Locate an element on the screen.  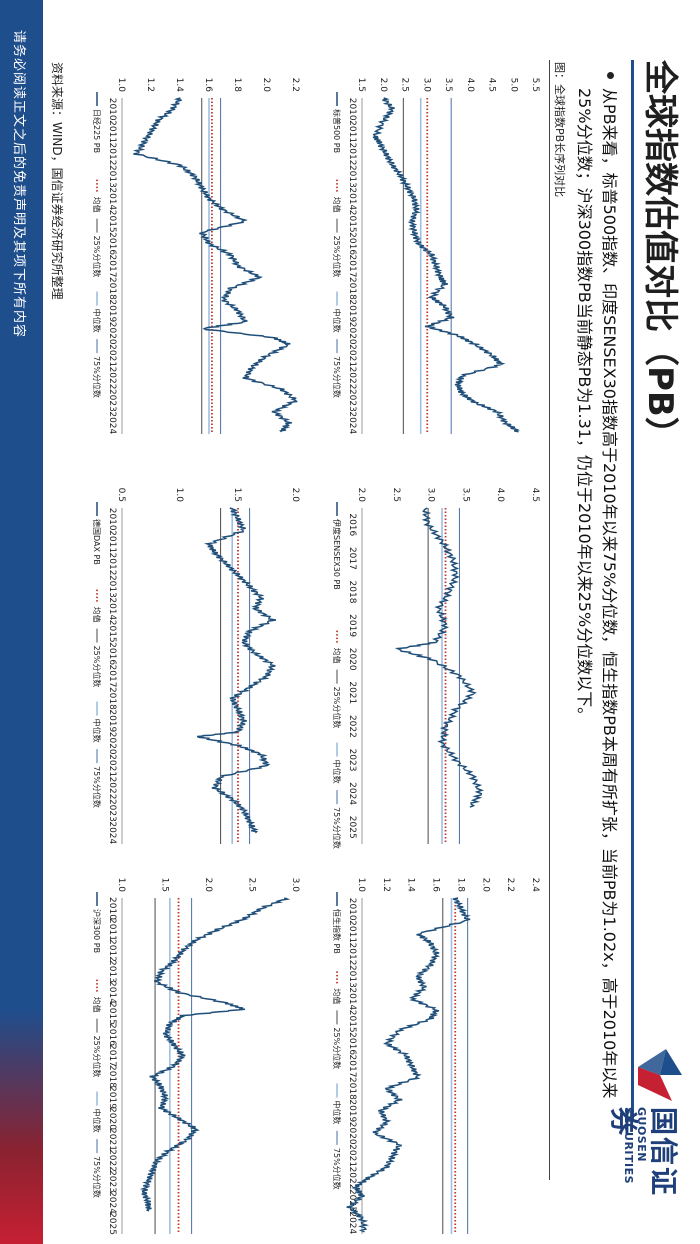
page-title: 全球指数估值对比（PB） is located at coordinates (660, 255).